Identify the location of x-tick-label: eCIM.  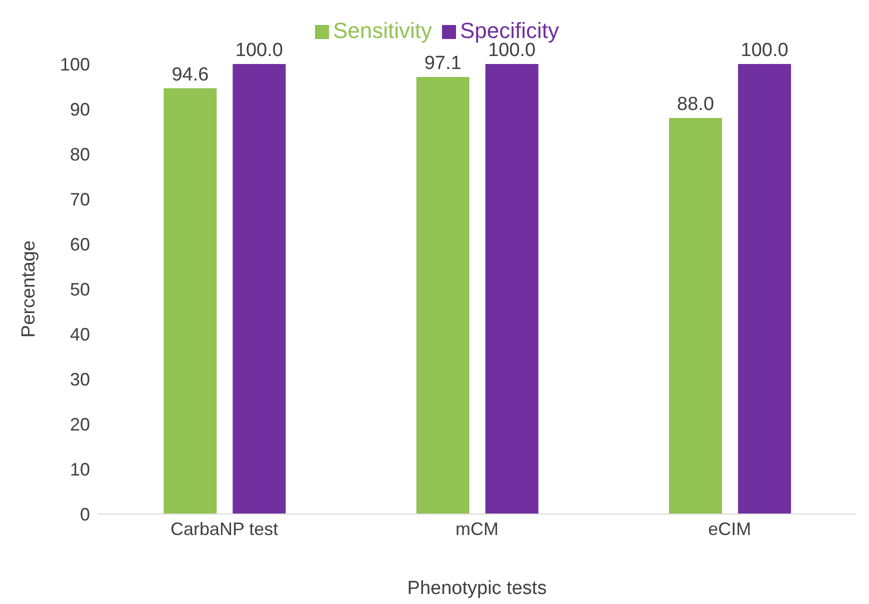
(730, 528).